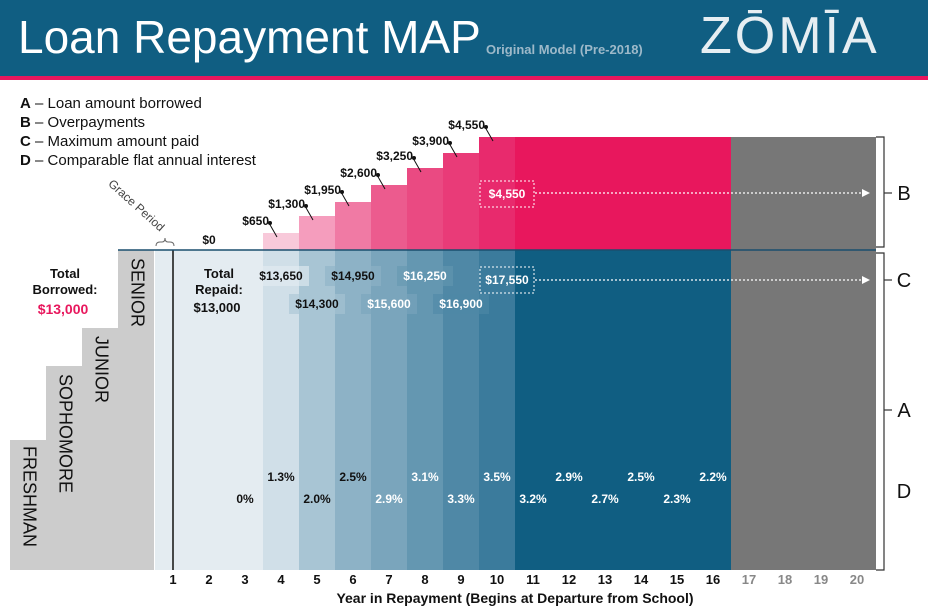 This screenshot has height=614, width=928. Describe the element at coordinates (533, 499) in the screenshot. I see `flat-interest-label: 3.2%` at that location.